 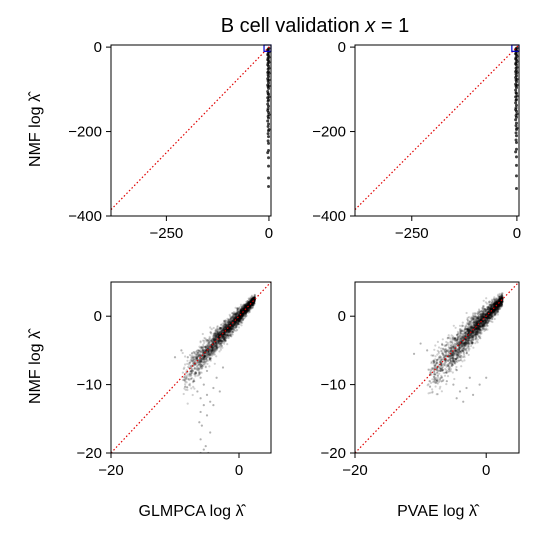 I want to click on y-tick-label: −10, so click(x=89, y=385).